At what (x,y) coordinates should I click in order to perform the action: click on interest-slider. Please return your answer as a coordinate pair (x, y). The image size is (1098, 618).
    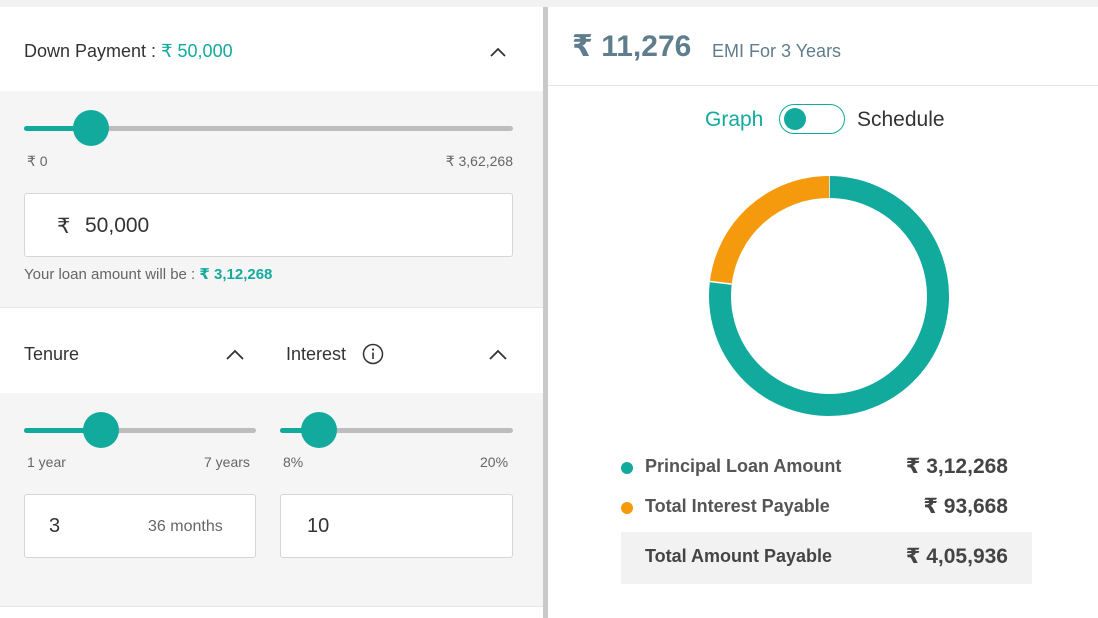
    Looking at the image, I should click on (396, 430).